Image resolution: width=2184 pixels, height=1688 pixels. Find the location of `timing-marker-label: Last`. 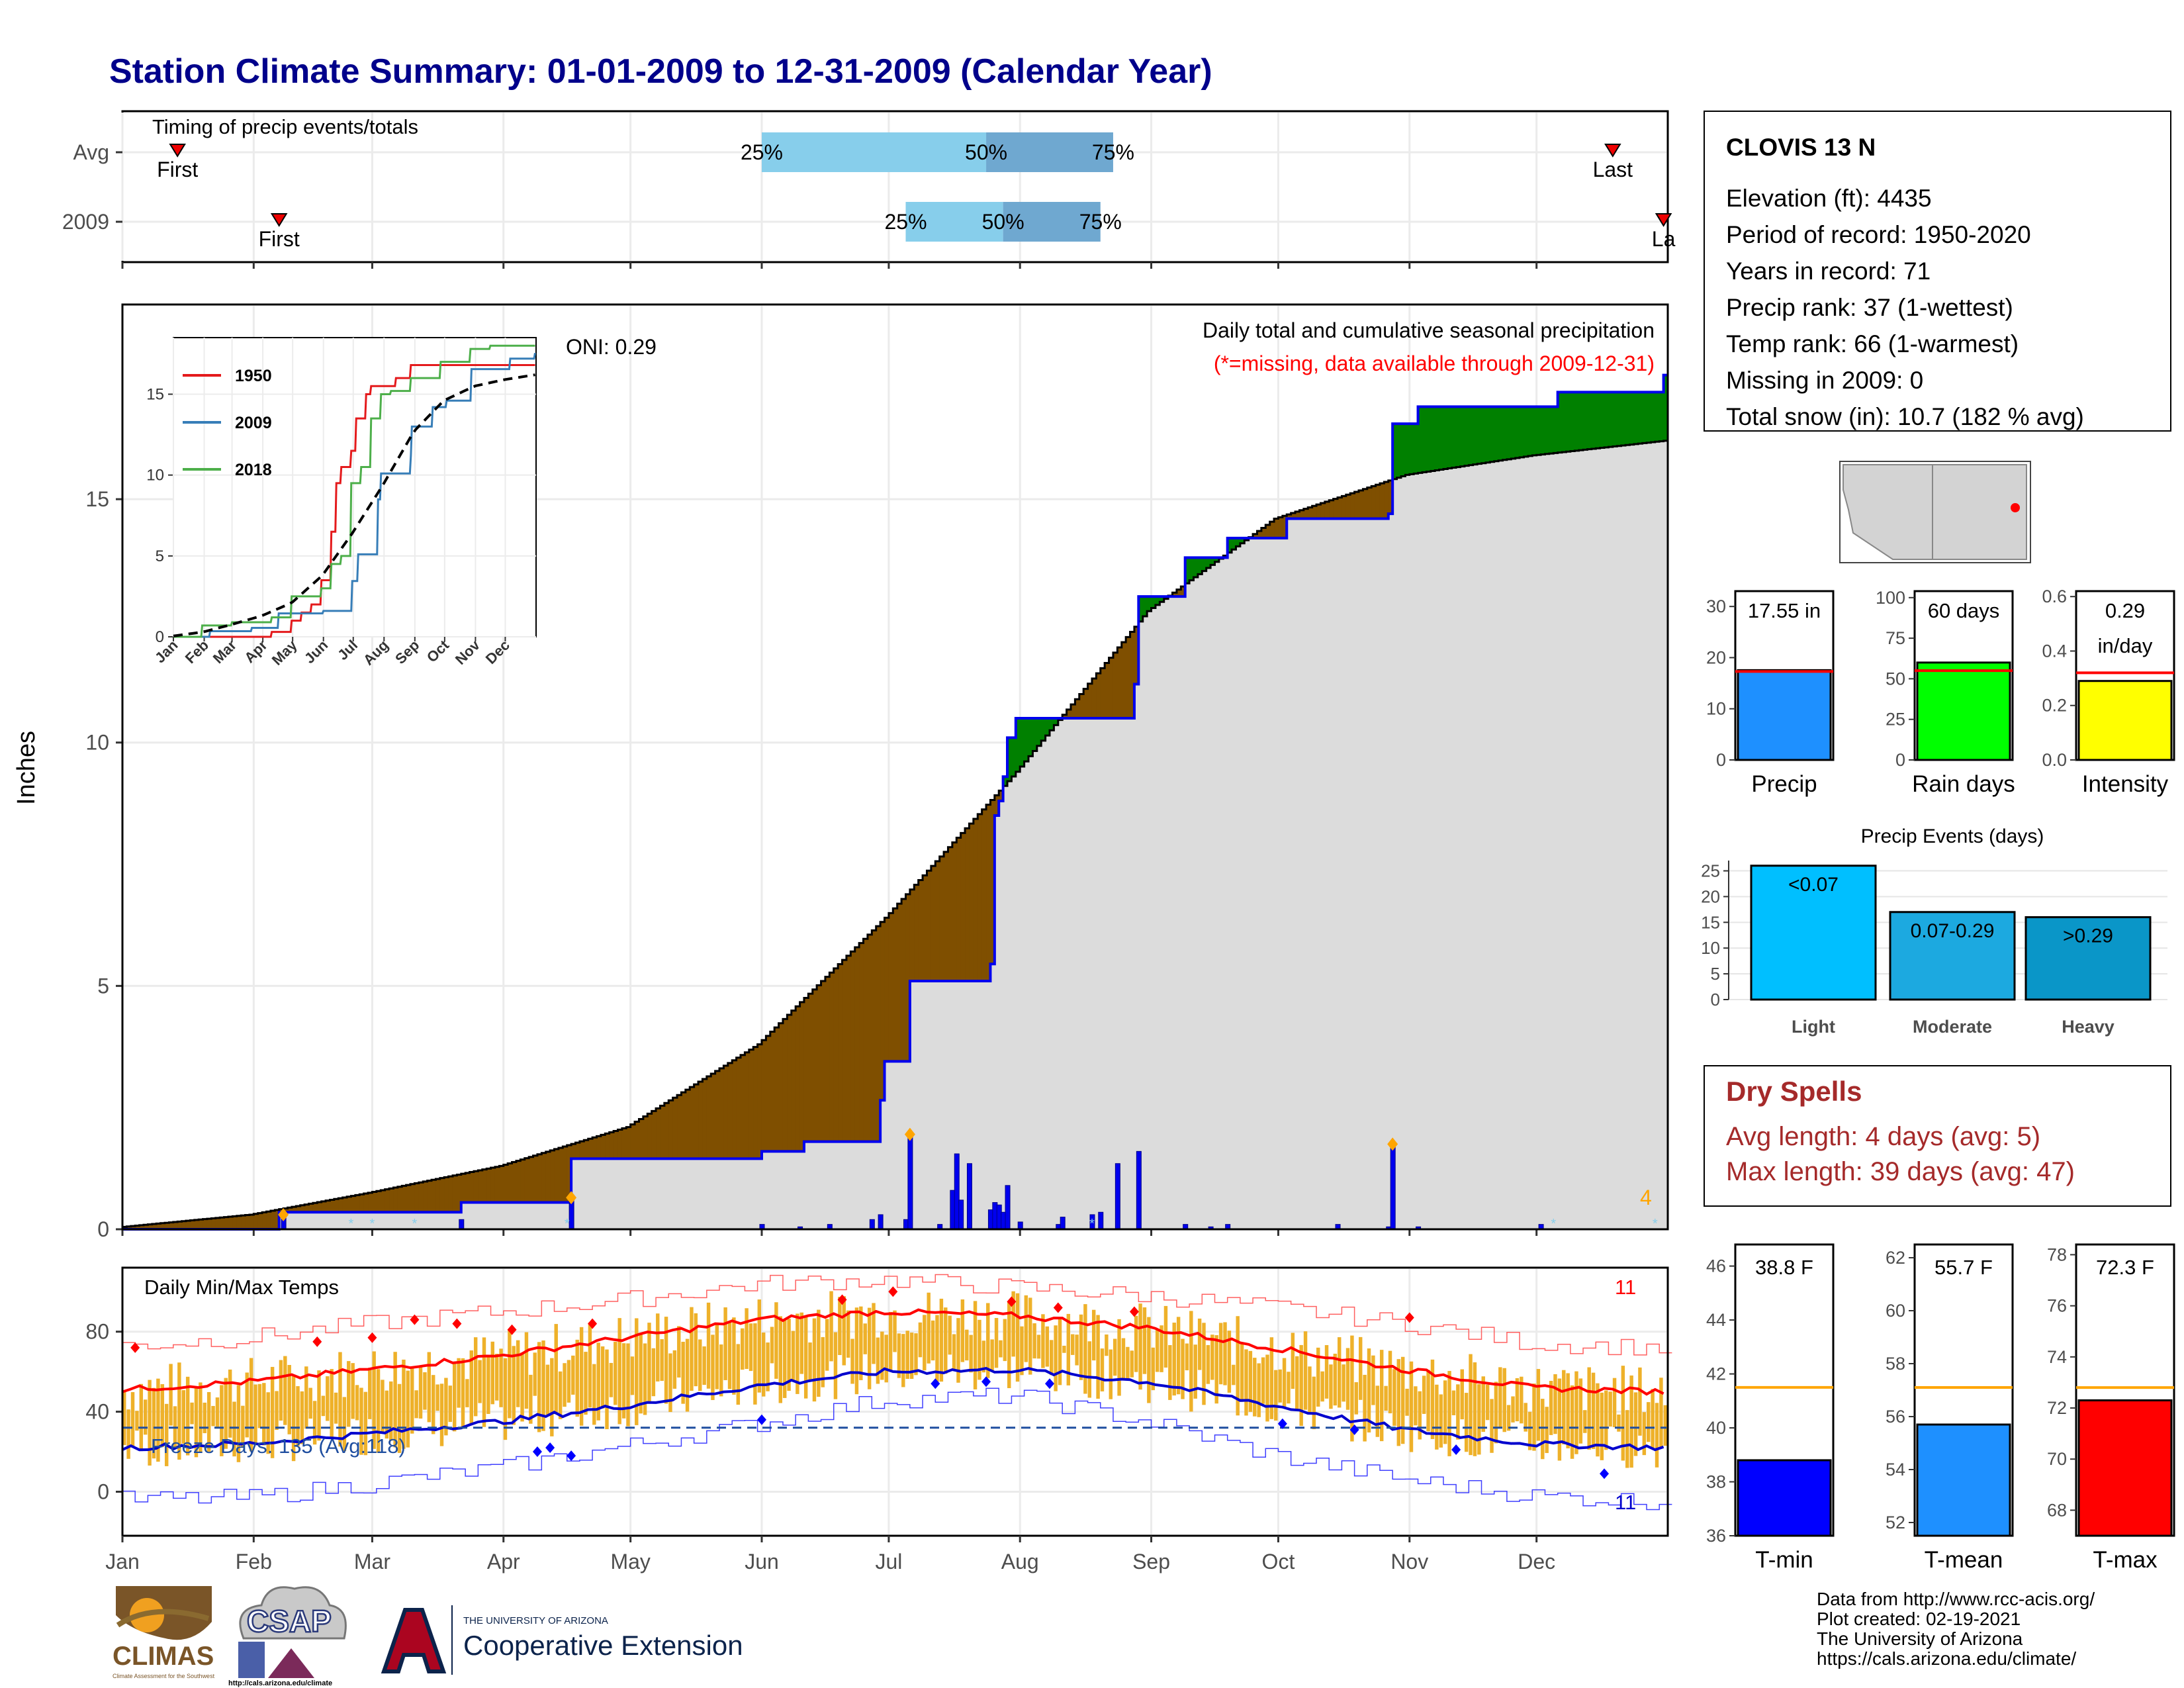

timing-marker-label: Last is located at coordinates (1613, 169).